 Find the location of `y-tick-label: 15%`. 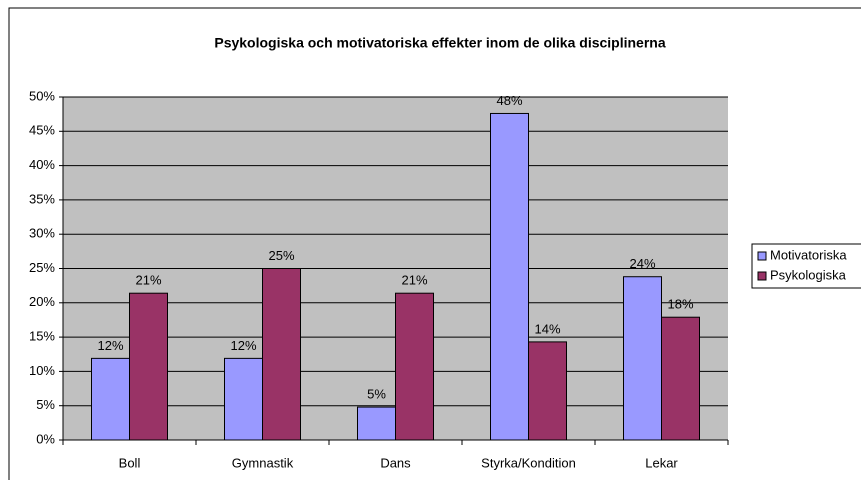

y-tick-label: 15% is located at coordinates (42, 336).